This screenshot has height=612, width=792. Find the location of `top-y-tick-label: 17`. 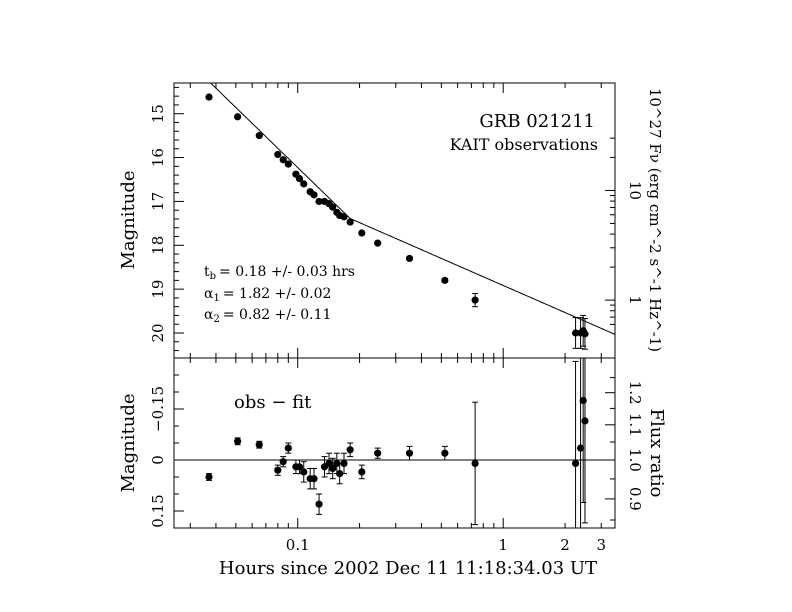

top-y-tick-label: 17 is located at coordinates (158, 201).